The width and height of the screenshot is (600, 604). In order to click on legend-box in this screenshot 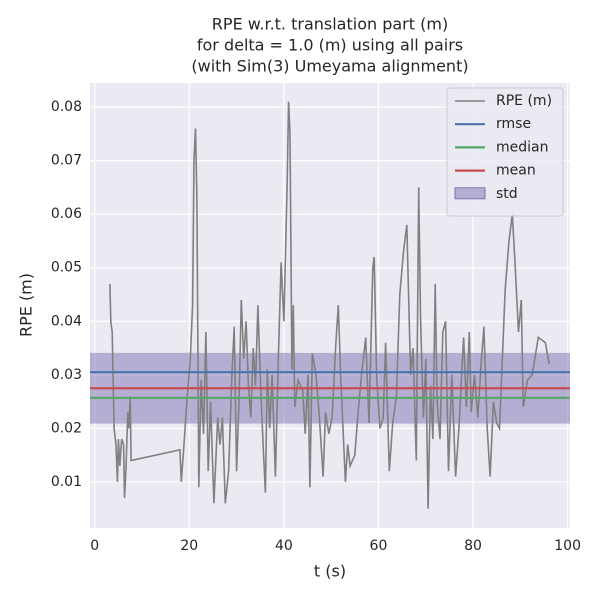, I will do `click(505, 152)`.